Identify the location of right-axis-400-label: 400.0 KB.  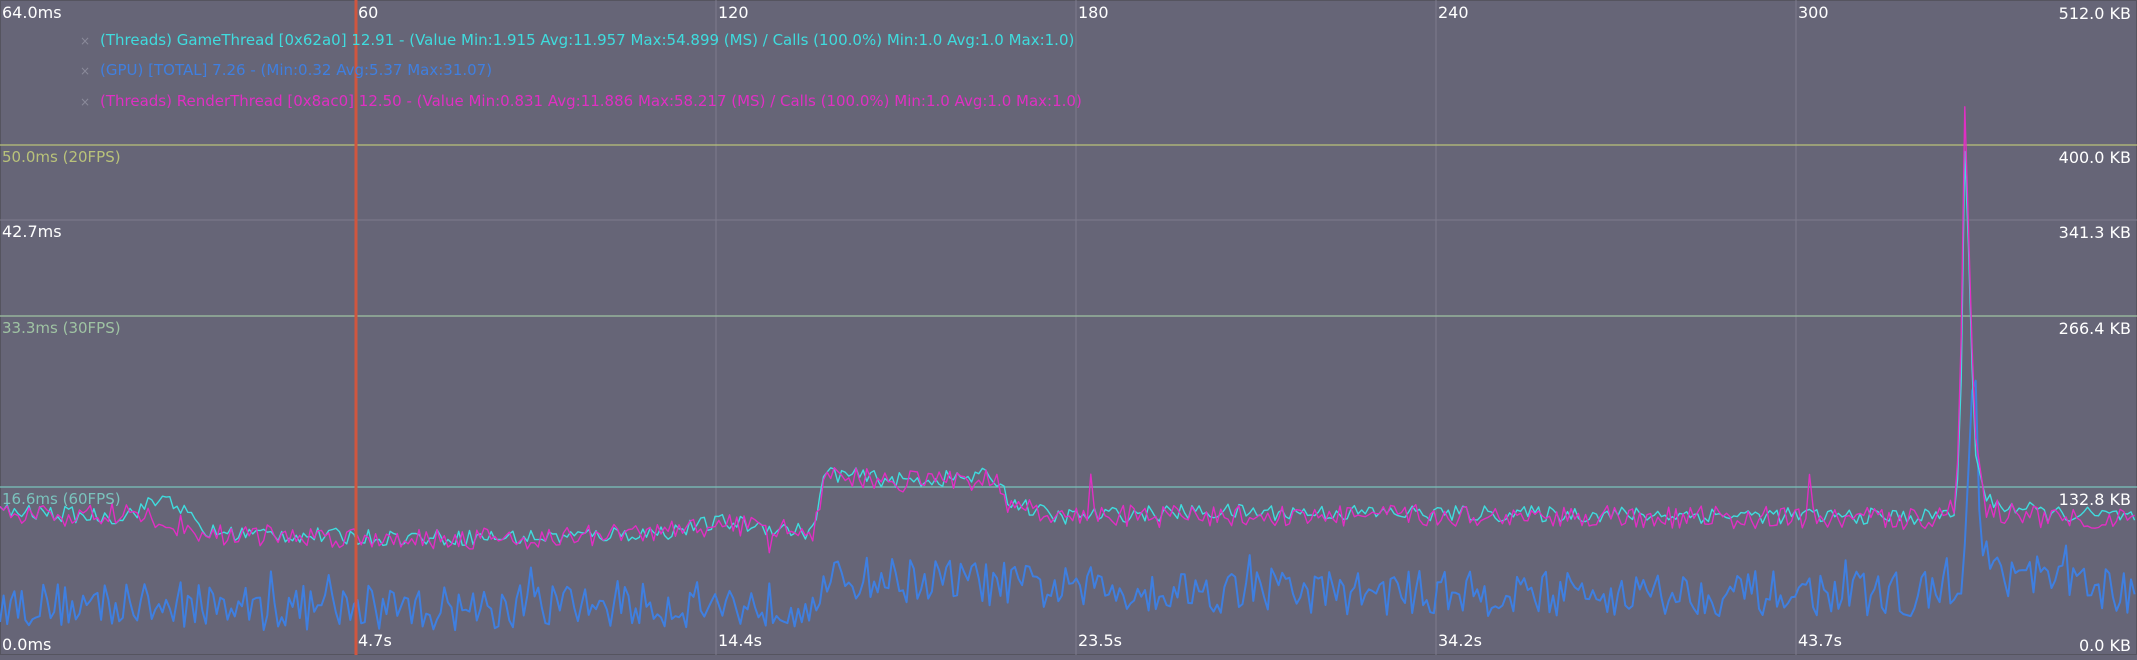
(2094, 157).